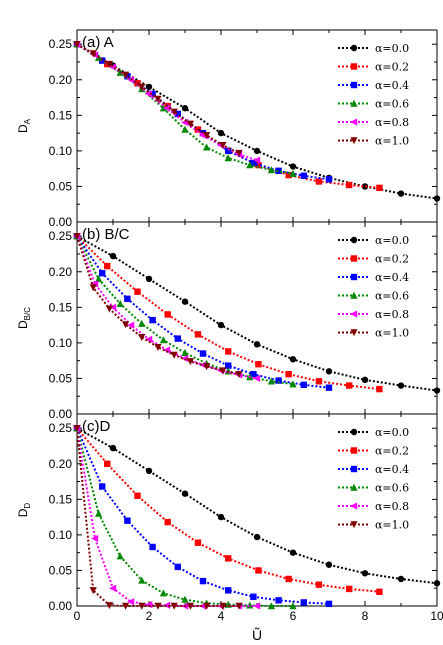 Image resolution: width=443 pixels, height=645 pixels. I want to click on x-tick-label: 4, so click(221, 616).